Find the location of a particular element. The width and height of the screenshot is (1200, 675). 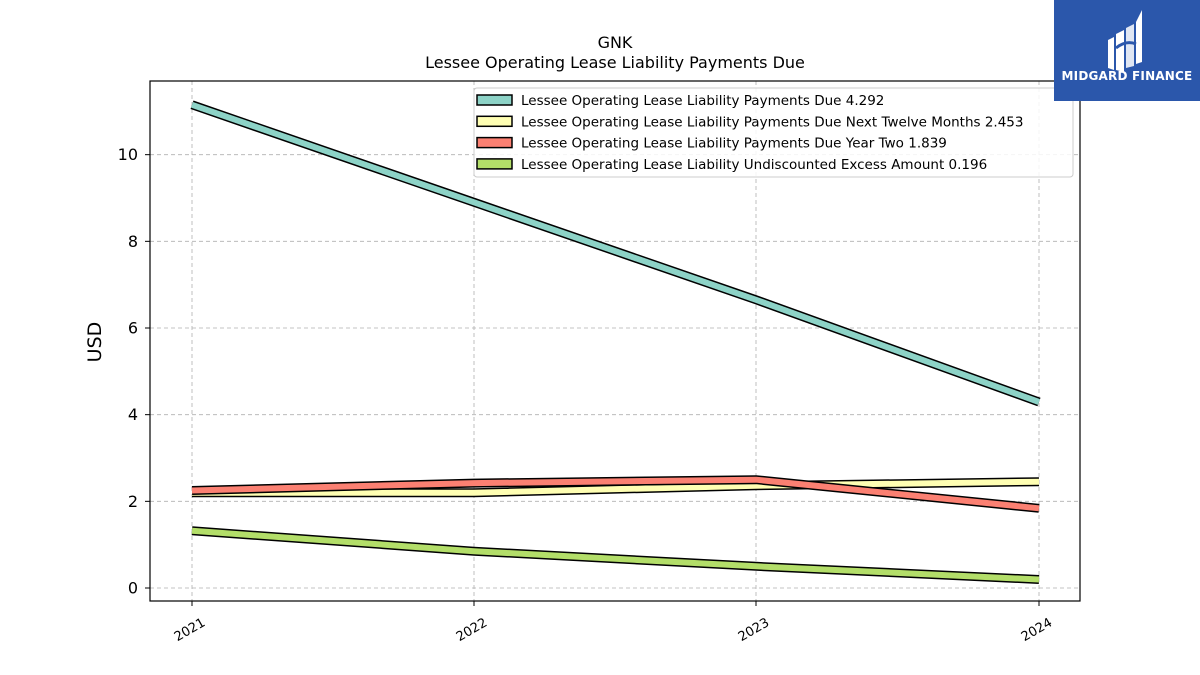

x-tick-label: 2021 is located at coordinates (190, 630).